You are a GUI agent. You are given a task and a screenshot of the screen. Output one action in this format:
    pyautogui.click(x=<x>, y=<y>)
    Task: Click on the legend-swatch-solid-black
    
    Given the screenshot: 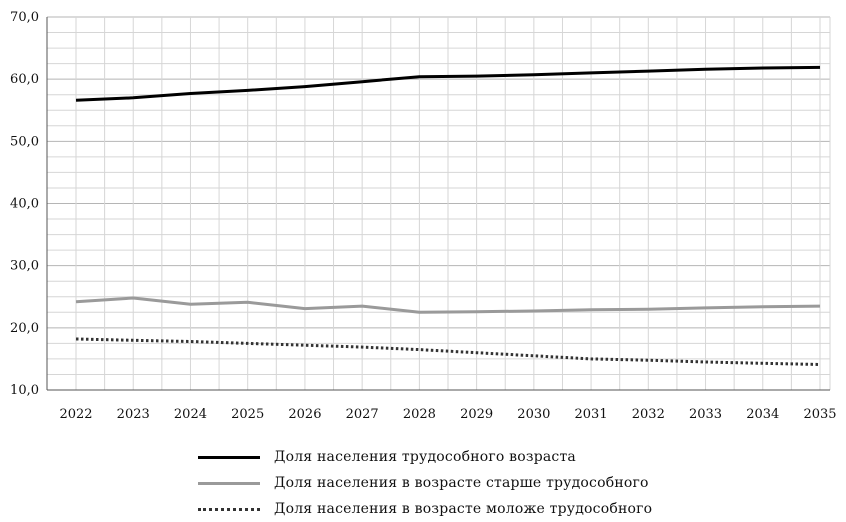 What is the action you would take?
    pyautogui.click(x=229, y=457)
    